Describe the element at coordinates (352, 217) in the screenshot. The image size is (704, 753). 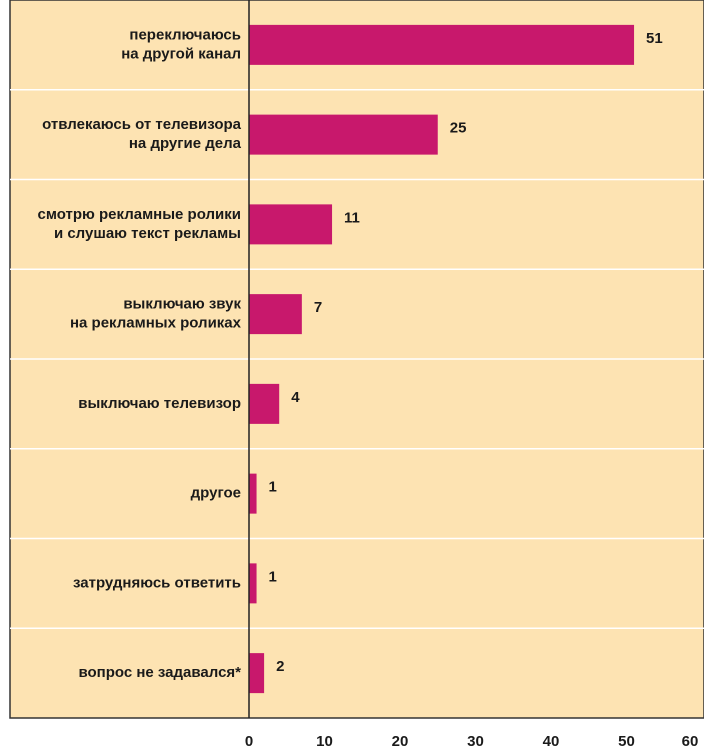
I see `value-label: 11` at that location.